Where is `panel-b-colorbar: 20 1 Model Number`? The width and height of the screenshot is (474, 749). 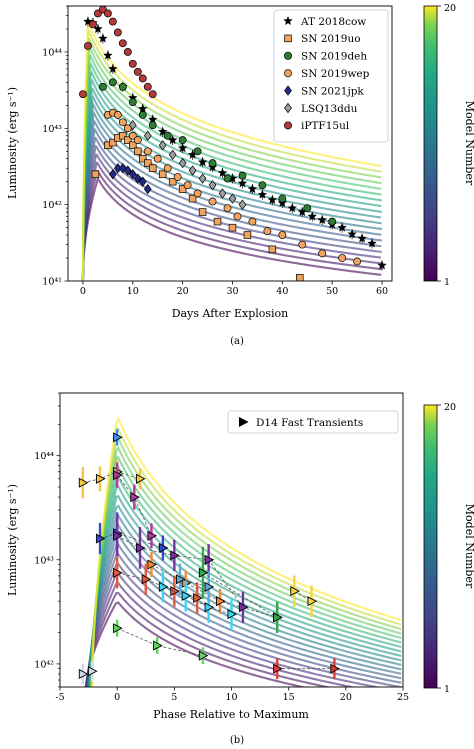
panel-b-colorbar: 20 1 Model Number is located at coordinates (448, 548).